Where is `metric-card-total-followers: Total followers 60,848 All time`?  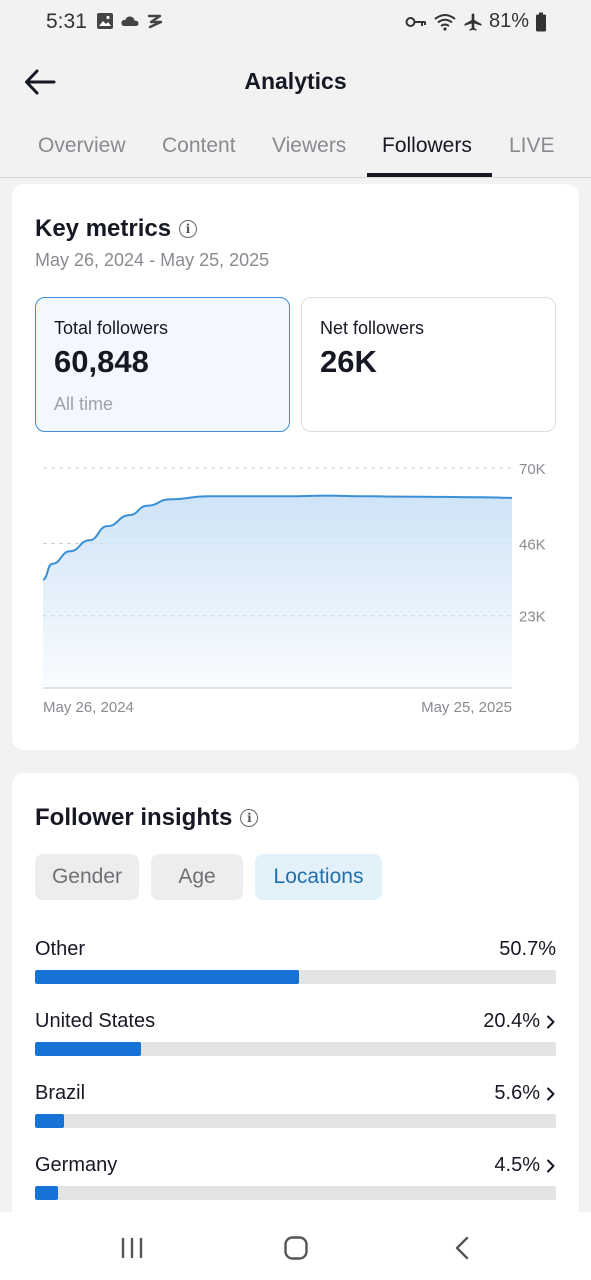
metric-card-total-followers: Total followers 60,848 All time is located at coordinates (162, 364).